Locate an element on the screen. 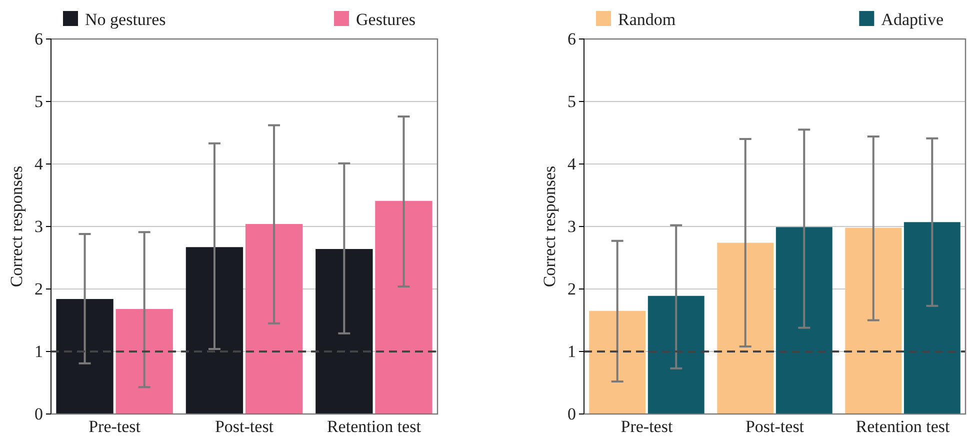 The image size is (967, 438). legend-label: Random is located at coordinates (647, 19).